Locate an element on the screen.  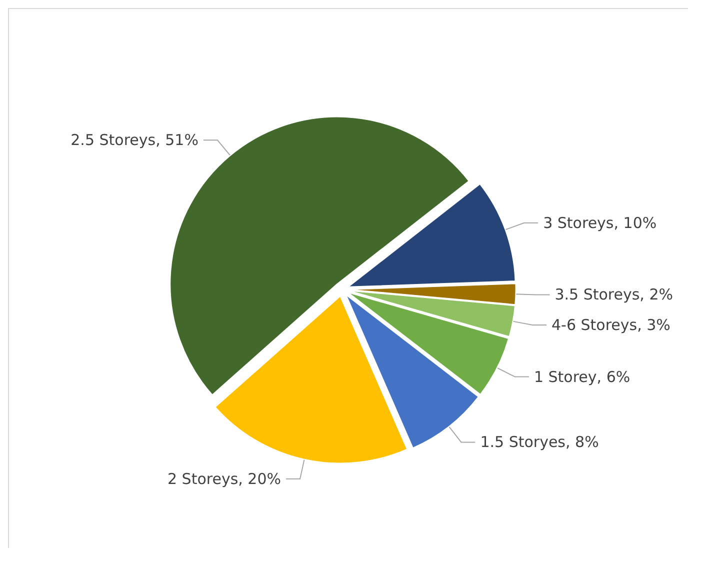
slice-label: 2.5 Storeys, 51% is located at coordinates (134, 140).